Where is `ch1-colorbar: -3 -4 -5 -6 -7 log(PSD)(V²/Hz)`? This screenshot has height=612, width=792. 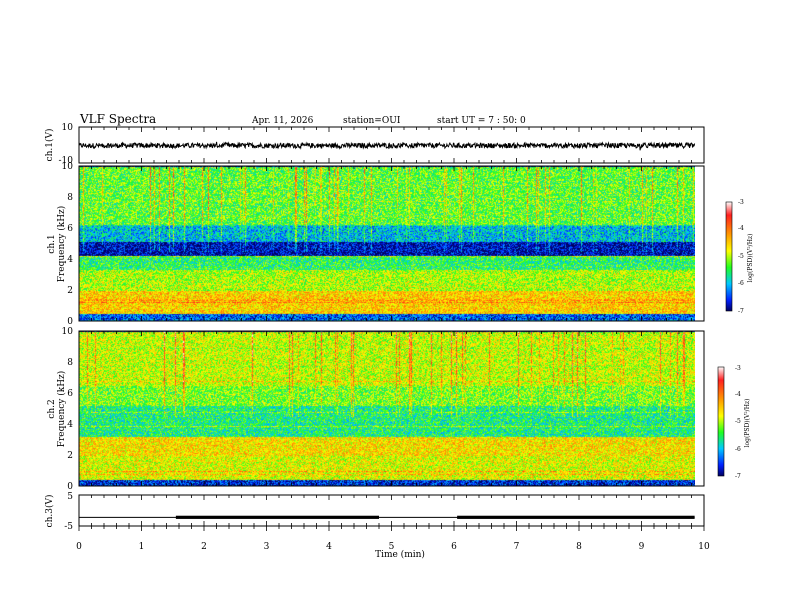
ch1-colorbar: -3 -4 -5 -6 -7 log(PSD)(V²/Hz) is located at coordinates (739, 257).